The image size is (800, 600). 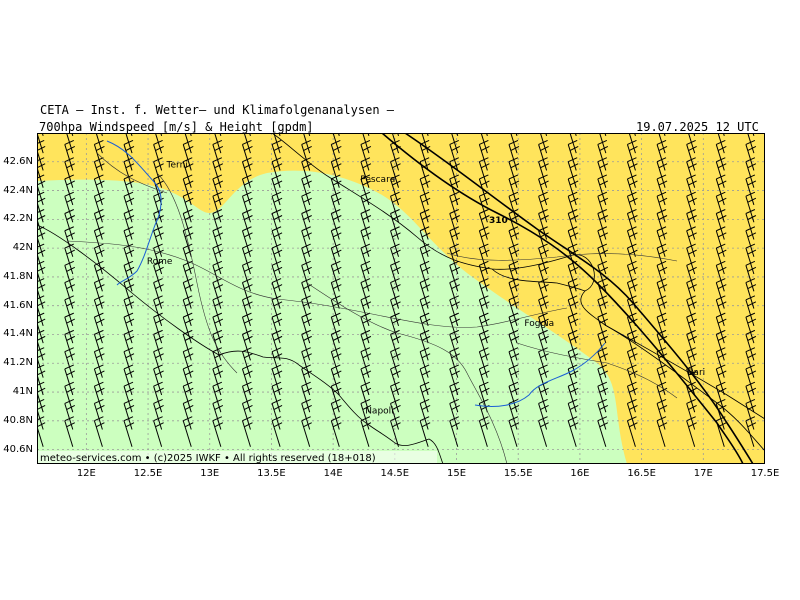 I want to click on lon-tick-label: 15.5E, so click(x=518, y=473).